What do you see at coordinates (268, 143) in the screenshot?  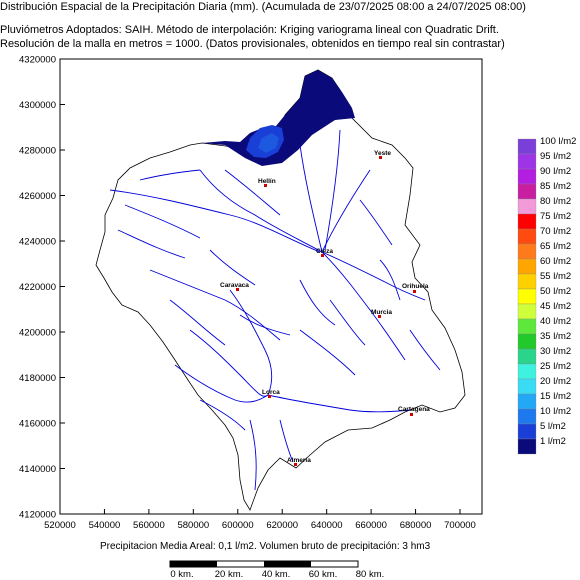 I see `precipitation-area-10mm` at bounding box center [268, 143].